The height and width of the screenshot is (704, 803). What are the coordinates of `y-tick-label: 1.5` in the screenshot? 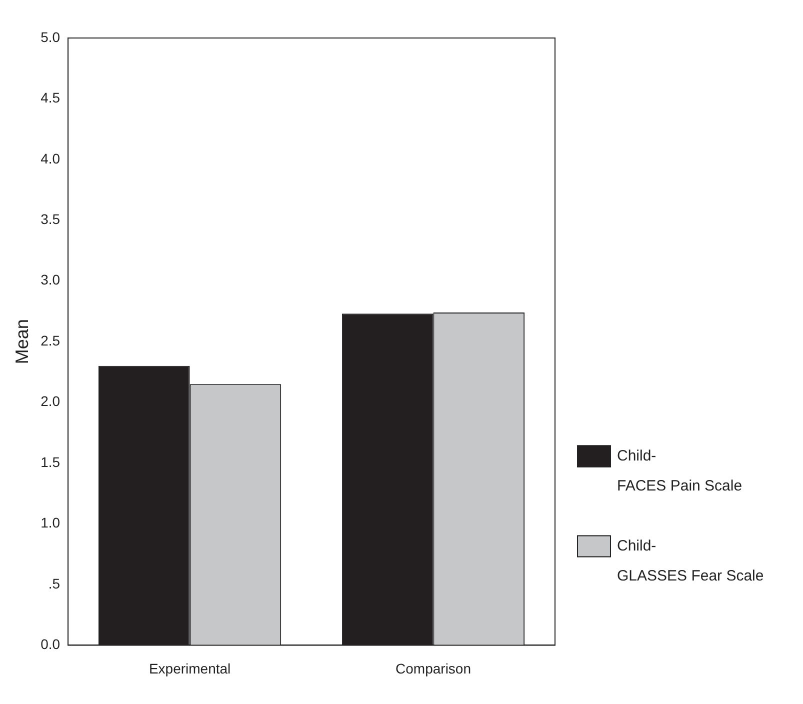 It's located at (50, 462).